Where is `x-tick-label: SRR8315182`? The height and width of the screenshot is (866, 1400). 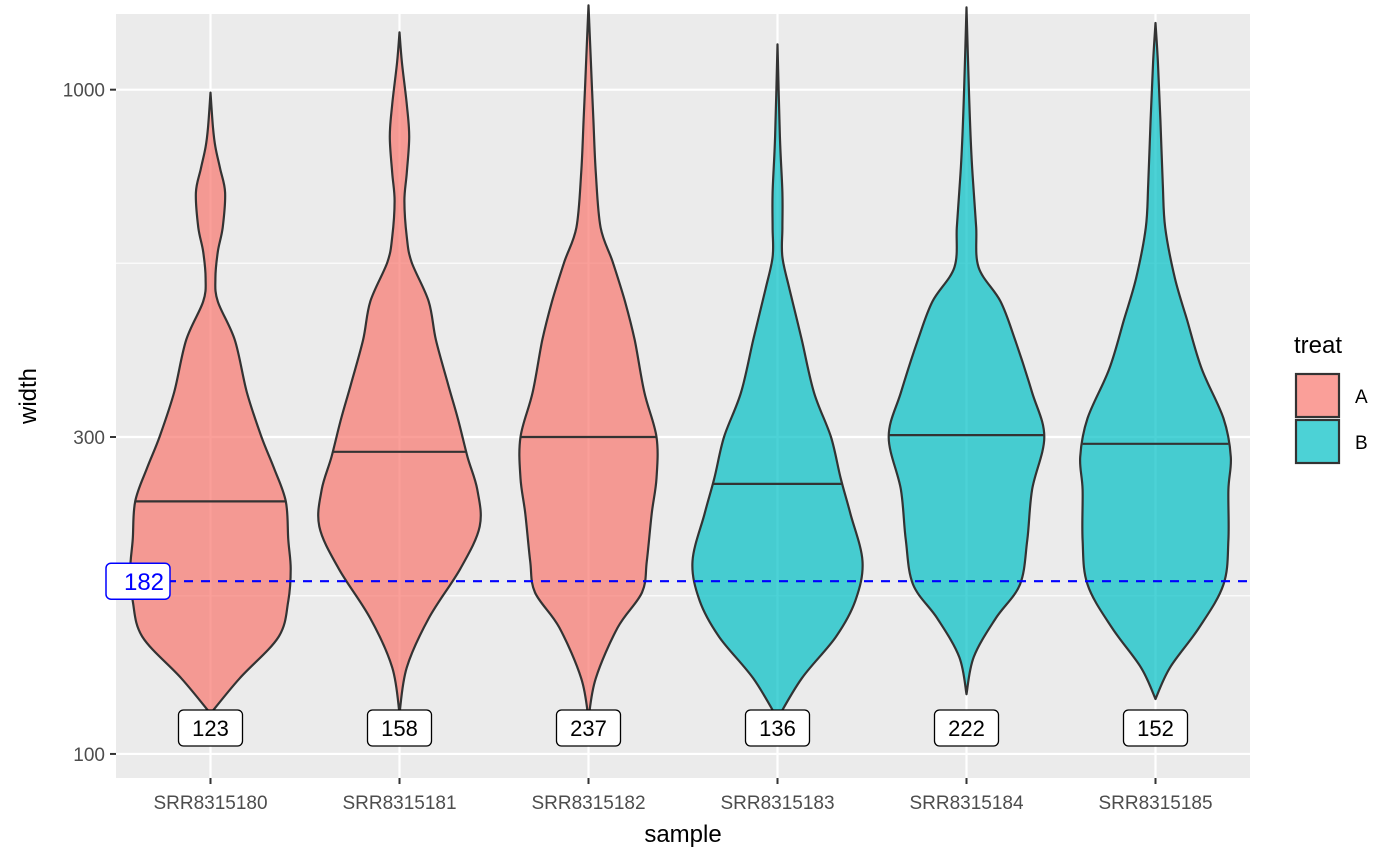 x-tick-label: SRR8315182 is located at coordinates (588, 803).